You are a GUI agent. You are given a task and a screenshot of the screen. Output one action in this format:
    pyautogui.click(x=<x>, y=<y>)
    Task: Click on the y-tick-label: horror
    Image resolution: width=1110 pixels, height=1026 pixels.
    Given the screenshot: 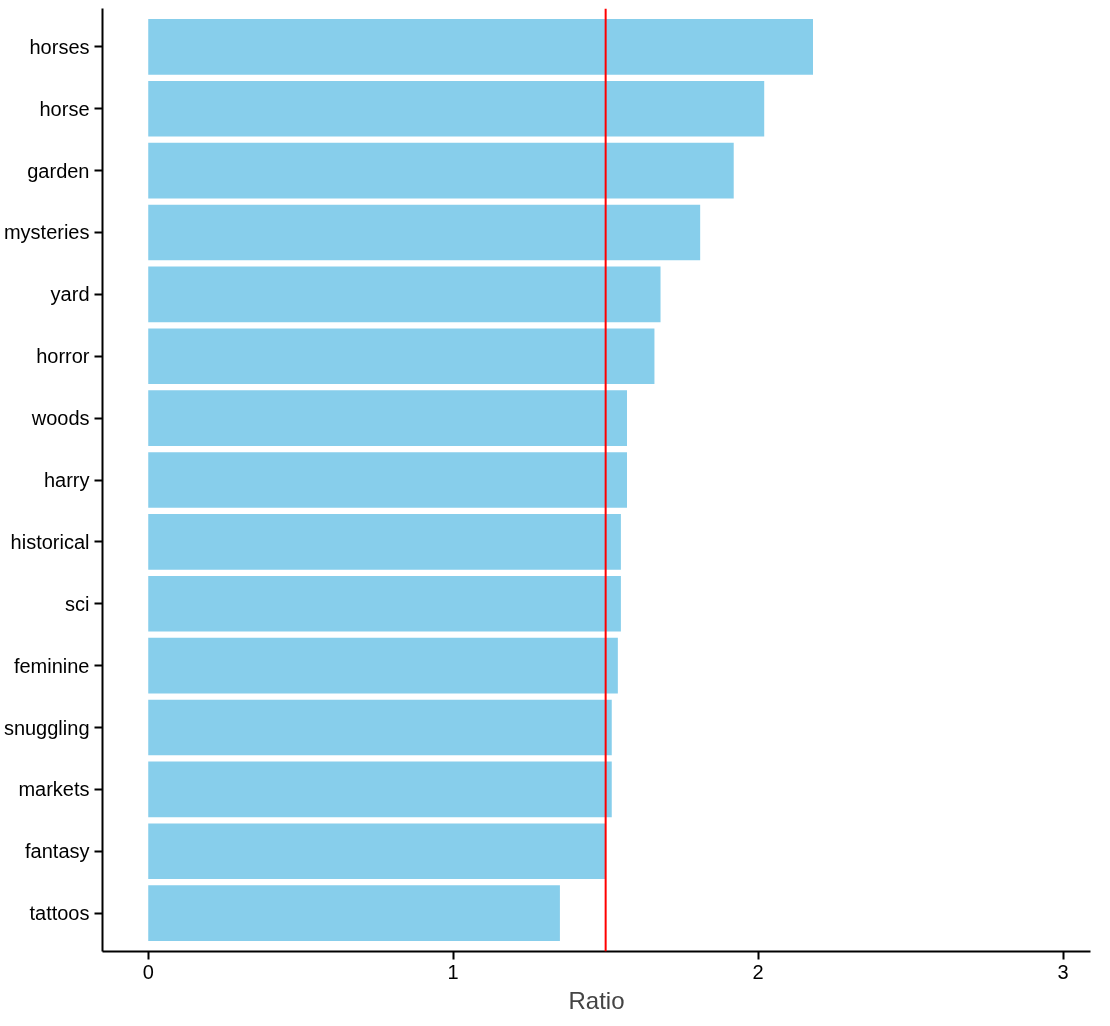 What is the action you would take?
    pyautogui.click(x=63, y=356)
    